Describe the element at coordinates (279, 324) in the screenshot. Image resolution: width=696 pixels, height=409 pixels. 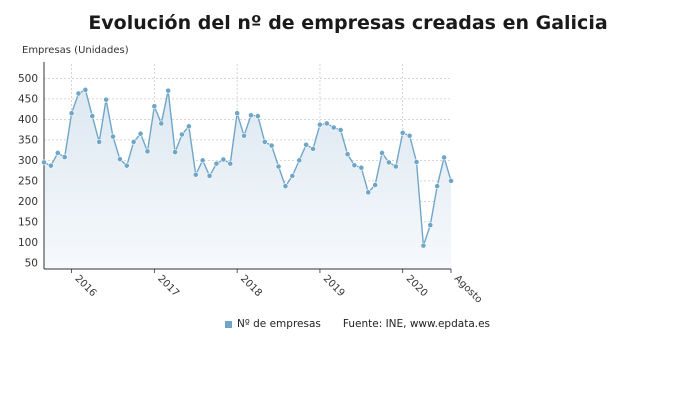
I see `legend-series-label: Nº de empresas` at that location.